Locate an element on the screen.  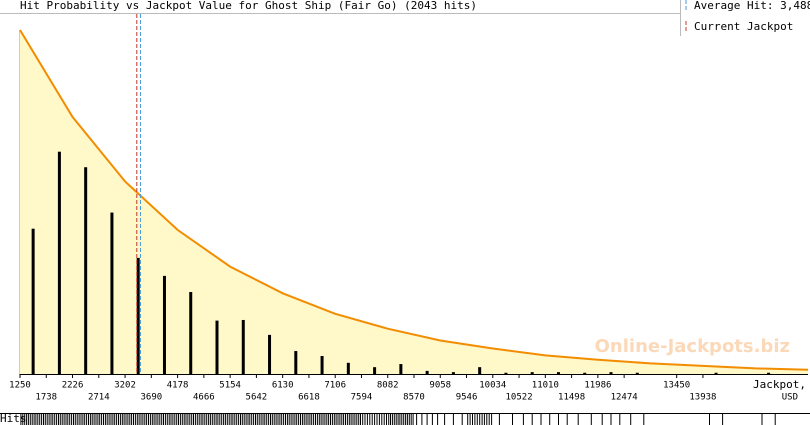
x-tick-label: 13450 is located at coordinates (676, 386).